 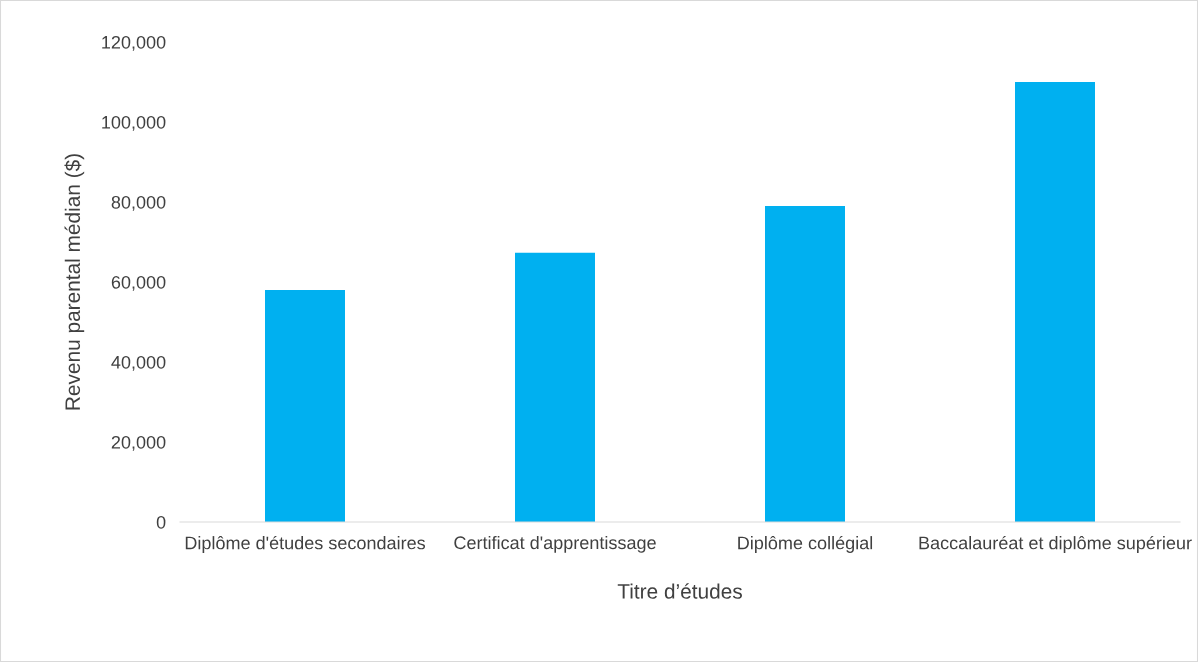 I want to click on y-tick-label: 0, so click(x=161, y=522).